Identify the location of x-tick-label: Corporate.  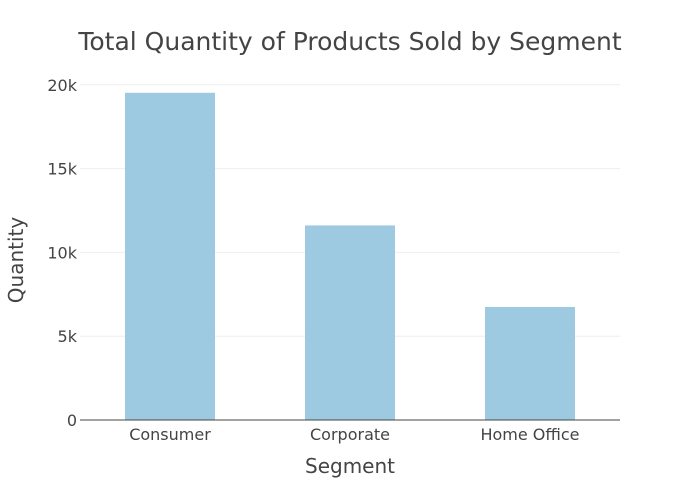
(350, 434).